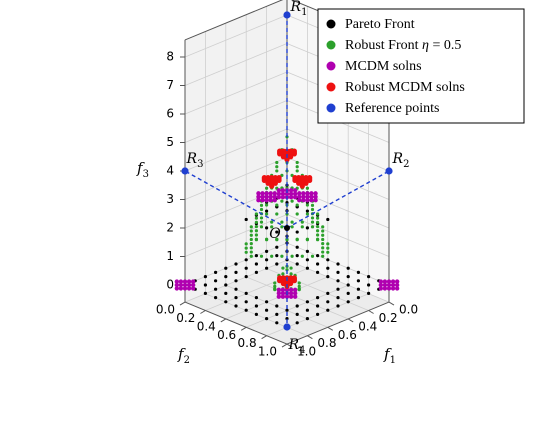 Image resolution: width=535 pixels, height=421 pixels. I want to click on f3-tick-label: 1, so click(170, 256).